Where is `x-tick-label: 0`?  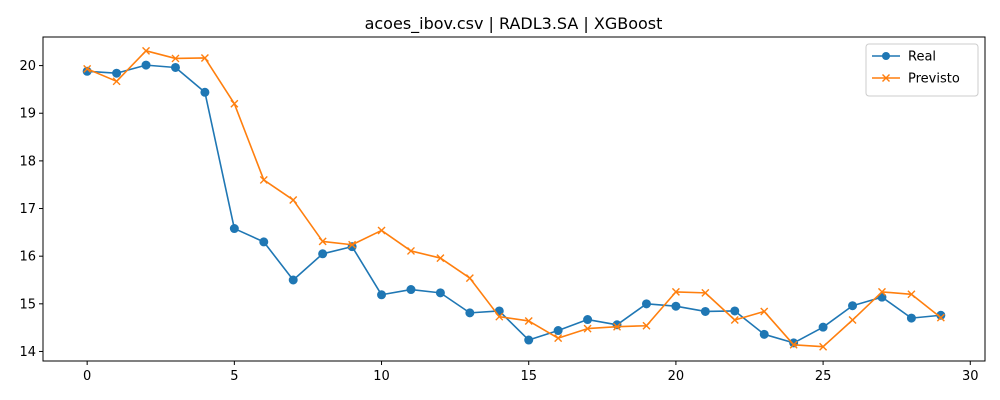 x-tick-label: 0 is located at coordinates (87, 376).